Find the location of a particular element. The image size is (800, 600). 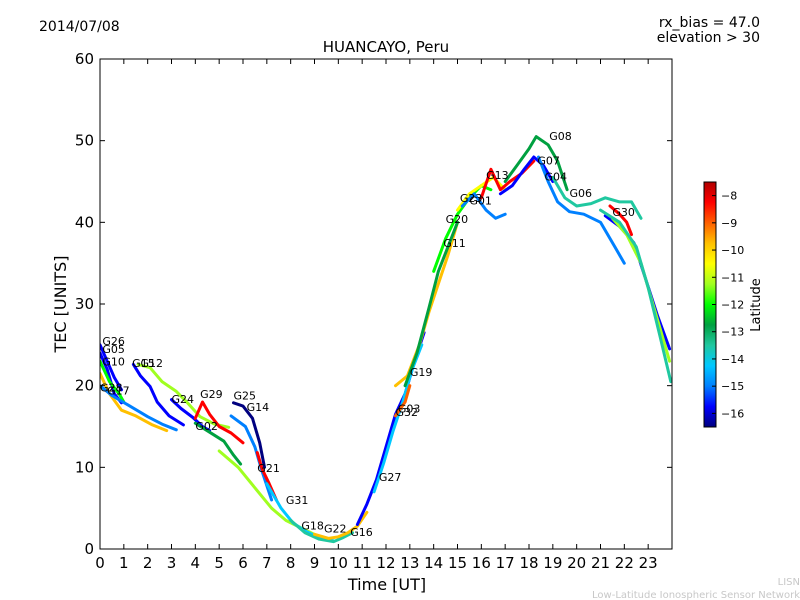

series-G22 is located at coordinates (322, 531).